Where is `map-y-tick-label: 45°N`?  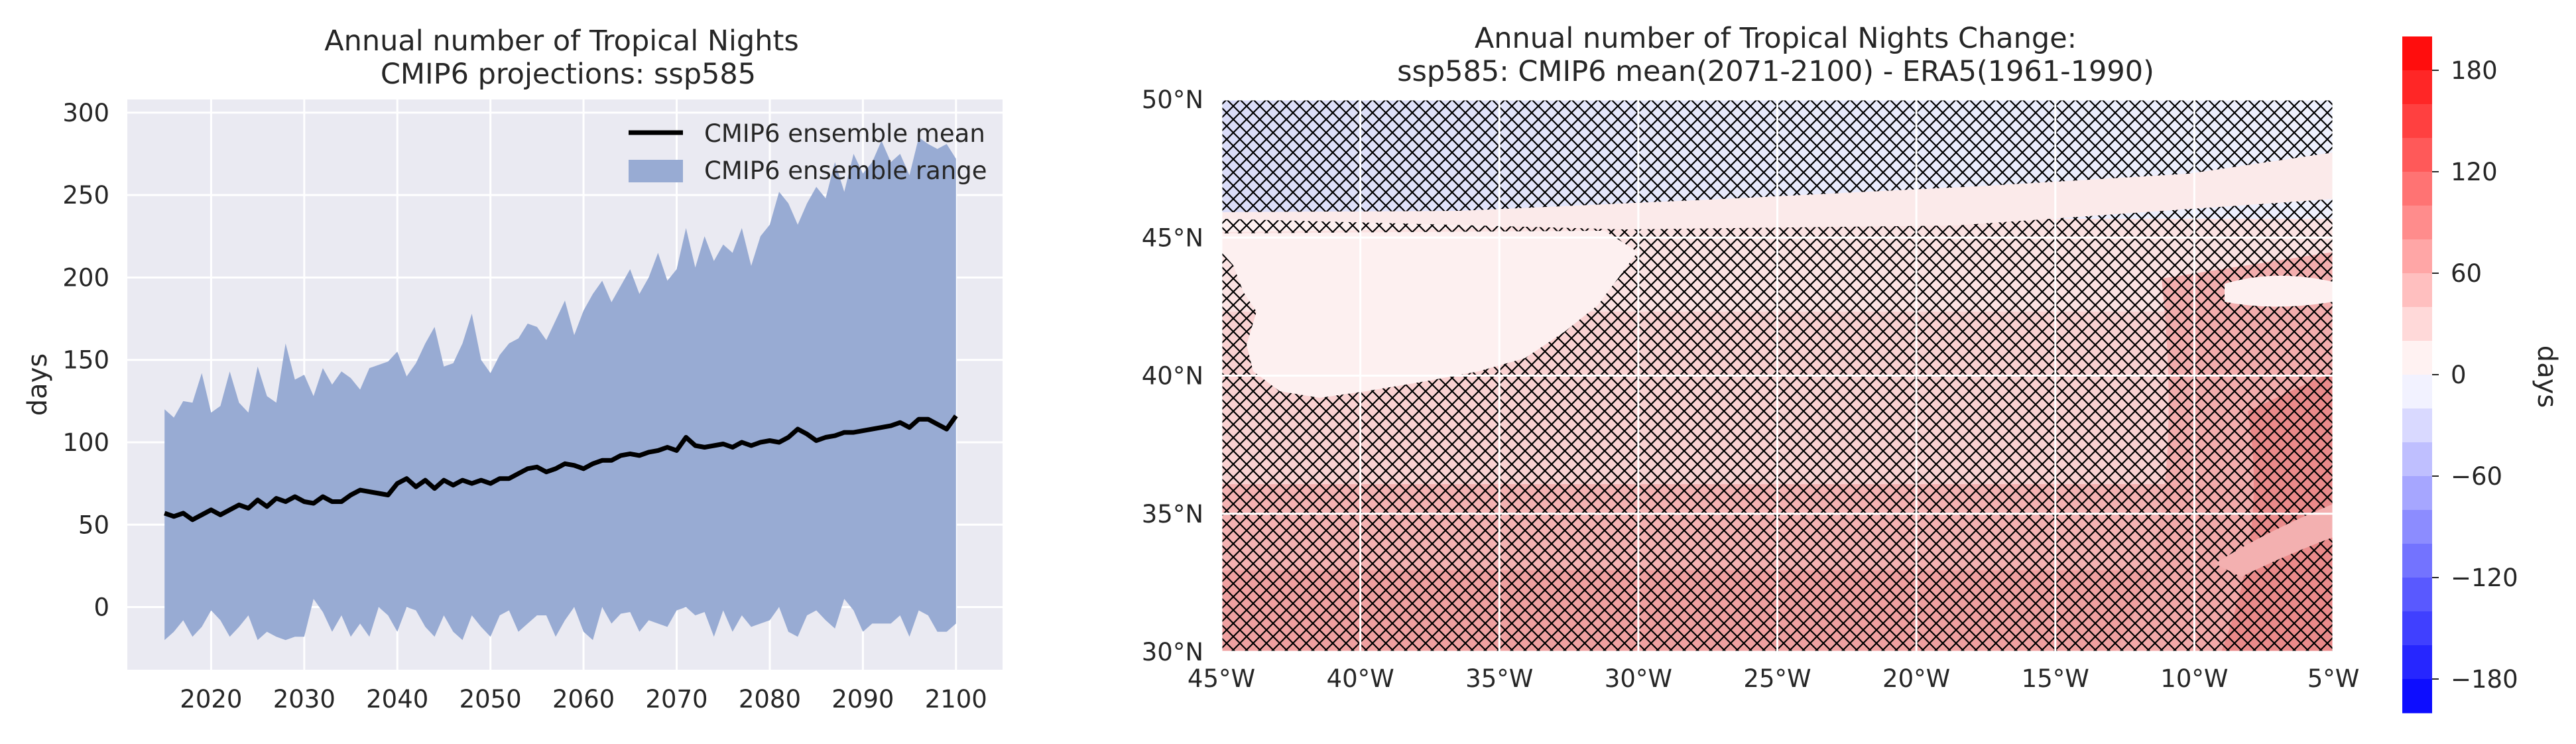
map-y-tick-label: 45°N is located at coordinates (1172, 237).